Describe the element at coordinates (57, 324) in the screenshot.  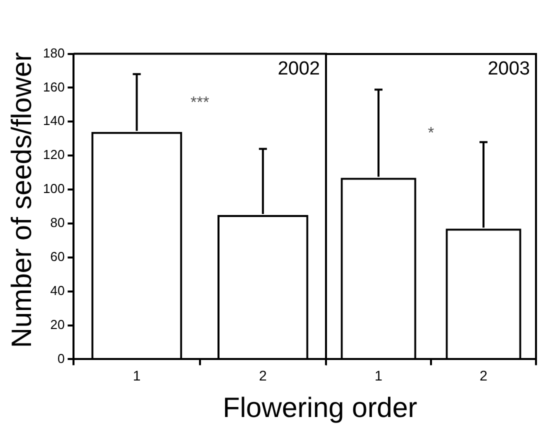
I see `y-tick-label: 20` at that location.